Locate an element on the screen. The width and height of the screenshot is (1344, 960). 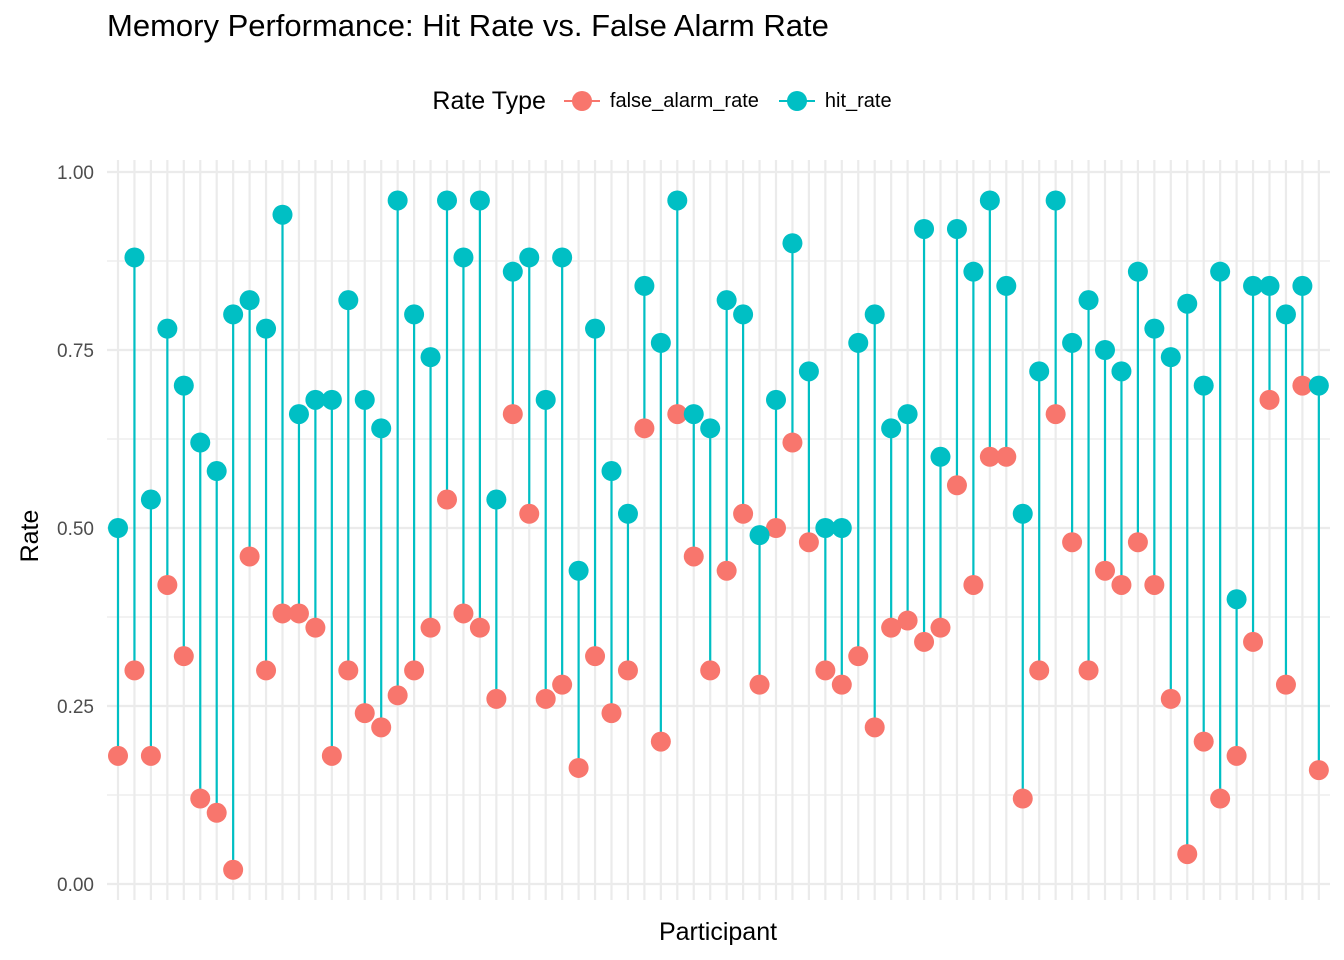
legend-label-false-alarm-rate: false_alarm_rate is located at coordinates (684, 100).